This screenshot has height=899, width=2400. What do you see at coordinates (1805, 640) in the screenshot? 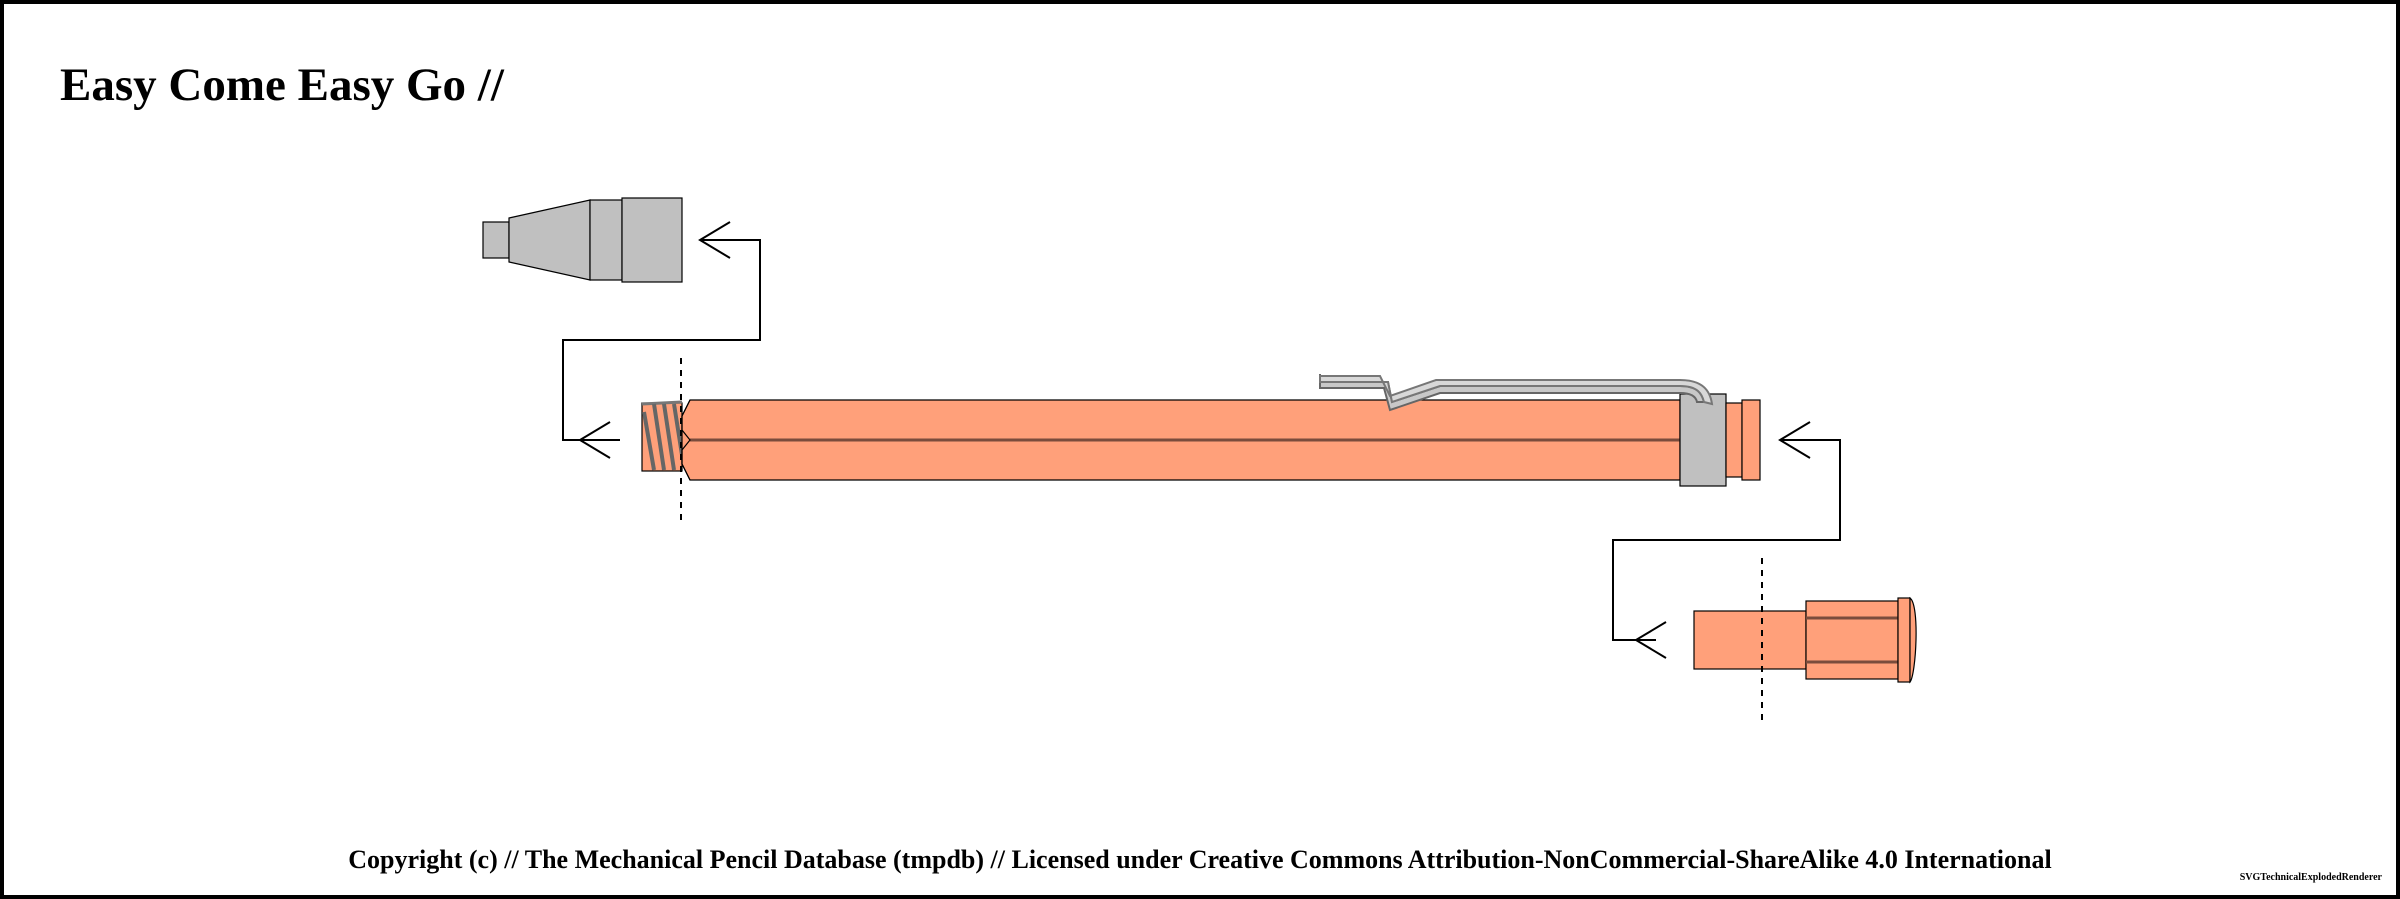
I see `end-cap-icon` at bounding box center [1805, 640].